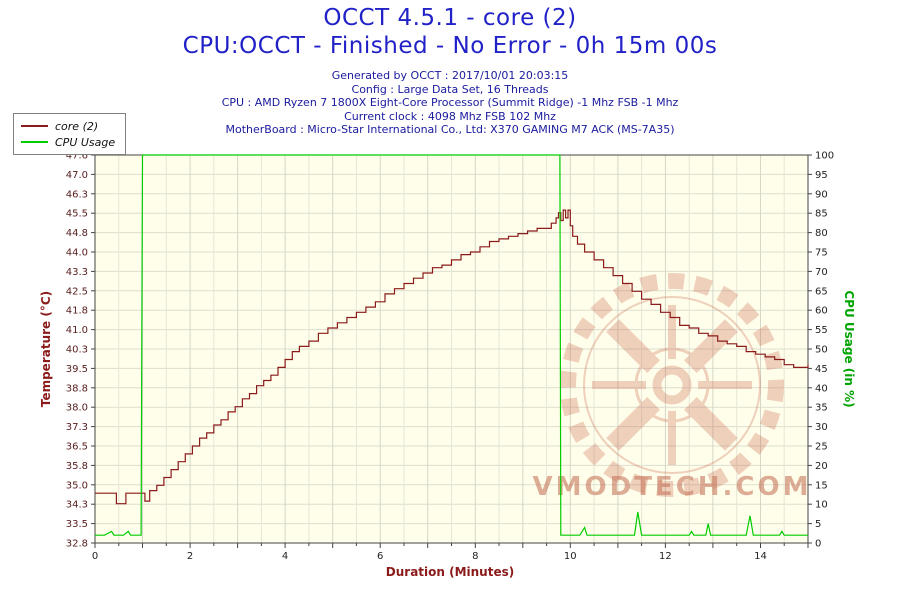  I want to click on right-tick-label: 90, so click(821, 194).